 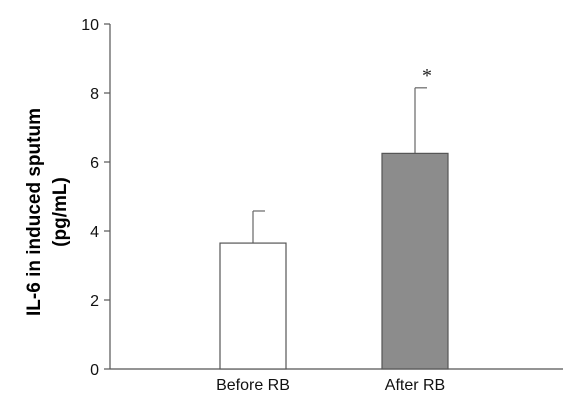 What do you see at coordinates (415, 385) in the screenshot?
I see `x-tick-label: After RB` at bounding box center [415, 385].